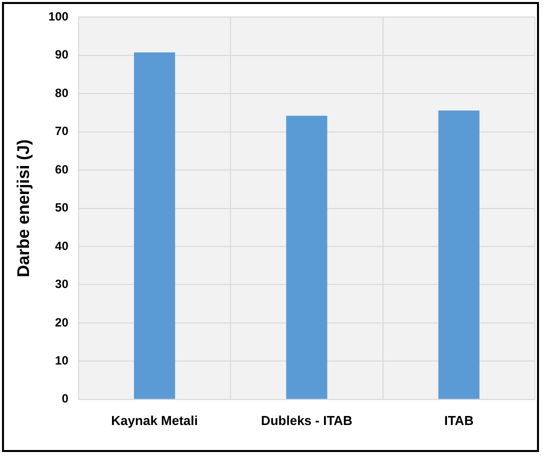 Image resolution: width=545 pixels, height=457 pixels. What do you see at coordinates (154, 420) in the screenshot?
I see `x-tick-label: Kaynak Metali` at bounding box center [154, 420].